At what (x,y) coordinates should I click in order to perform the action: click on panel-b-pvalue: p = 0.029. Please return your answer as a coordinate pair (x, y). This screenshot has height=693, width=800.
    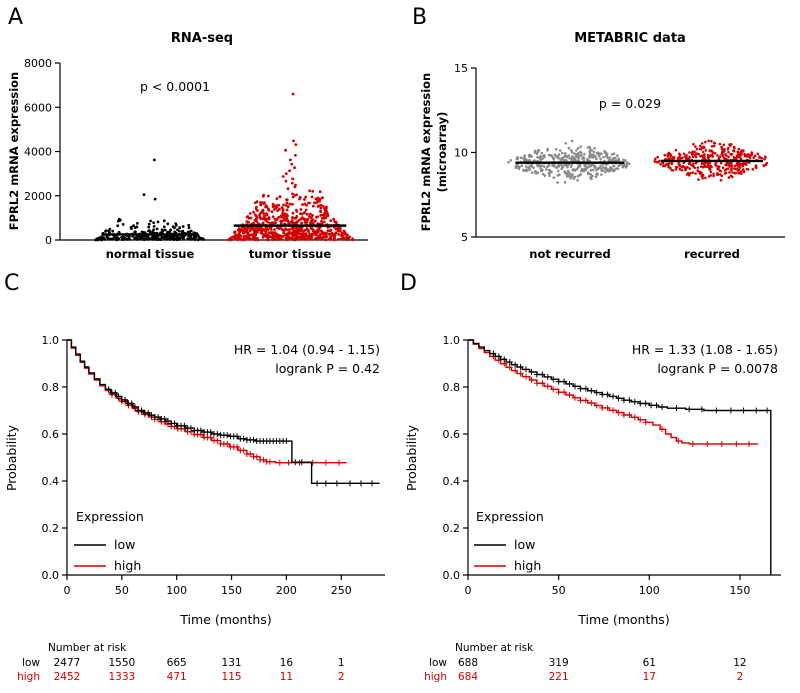
    Looking at the image, I should click on (630, 103).